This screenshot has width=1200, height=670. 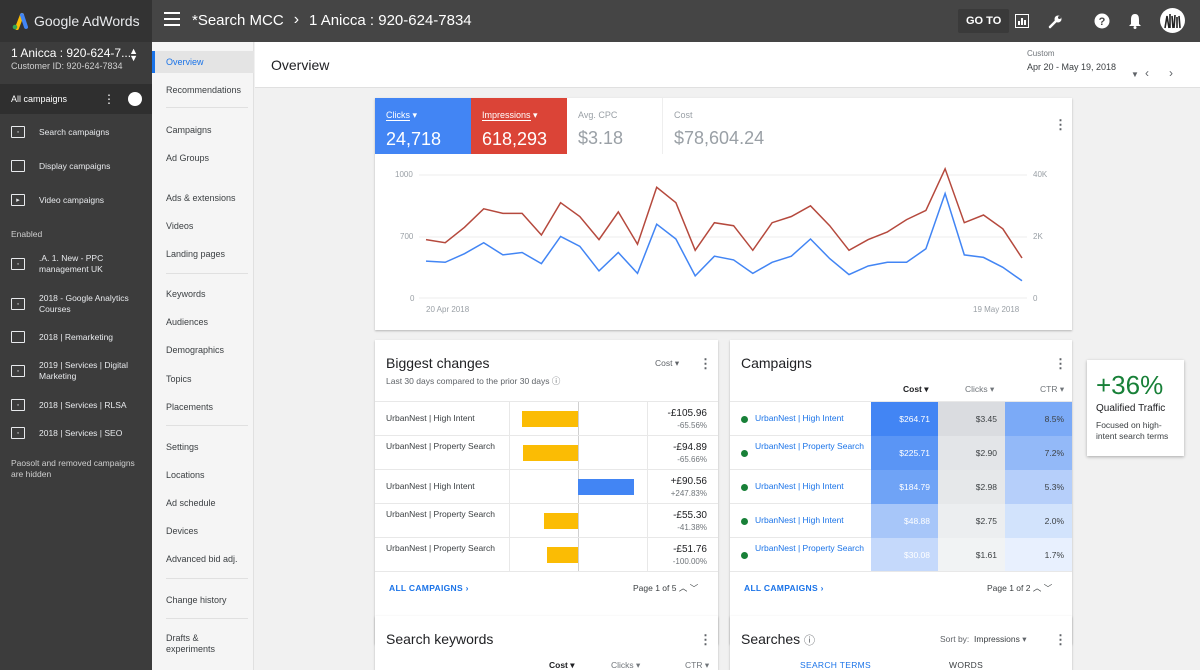 I want to click on metric-label: Avg. CPC, so click(x=598, y=115).